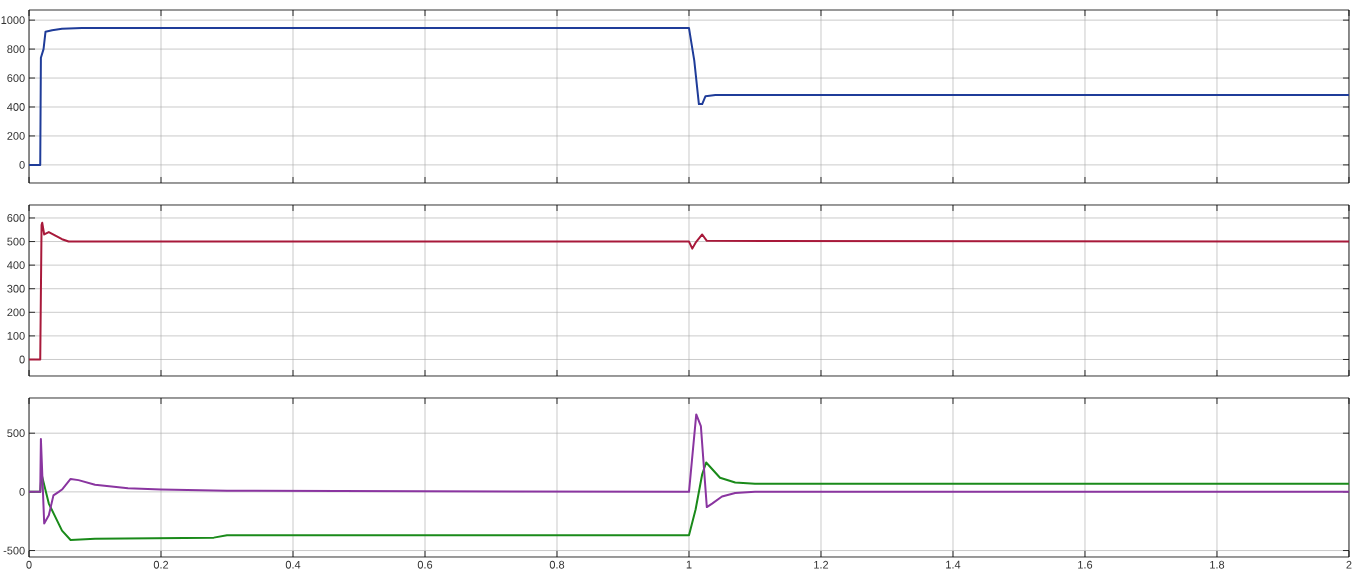  Describe the element at coordinates (821, 564) in the screenshot. I see `x-tick-label: 1.2` at that location.